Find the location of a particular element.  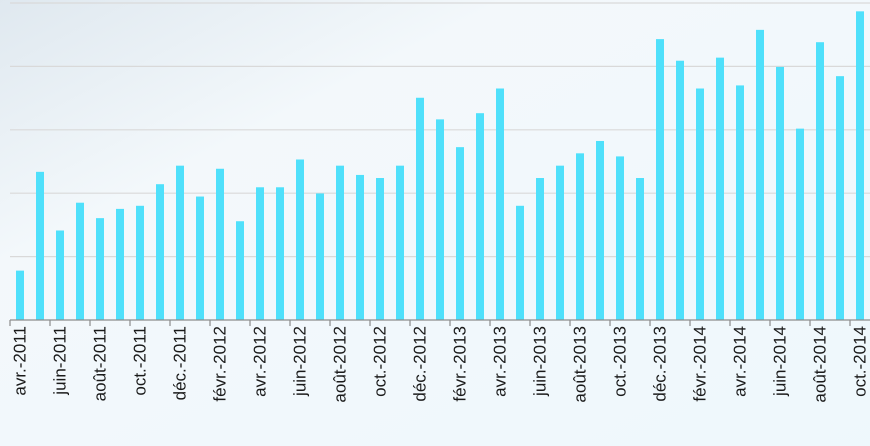

x-tick-label: juin-2013 is located at coordinates (540, 361).